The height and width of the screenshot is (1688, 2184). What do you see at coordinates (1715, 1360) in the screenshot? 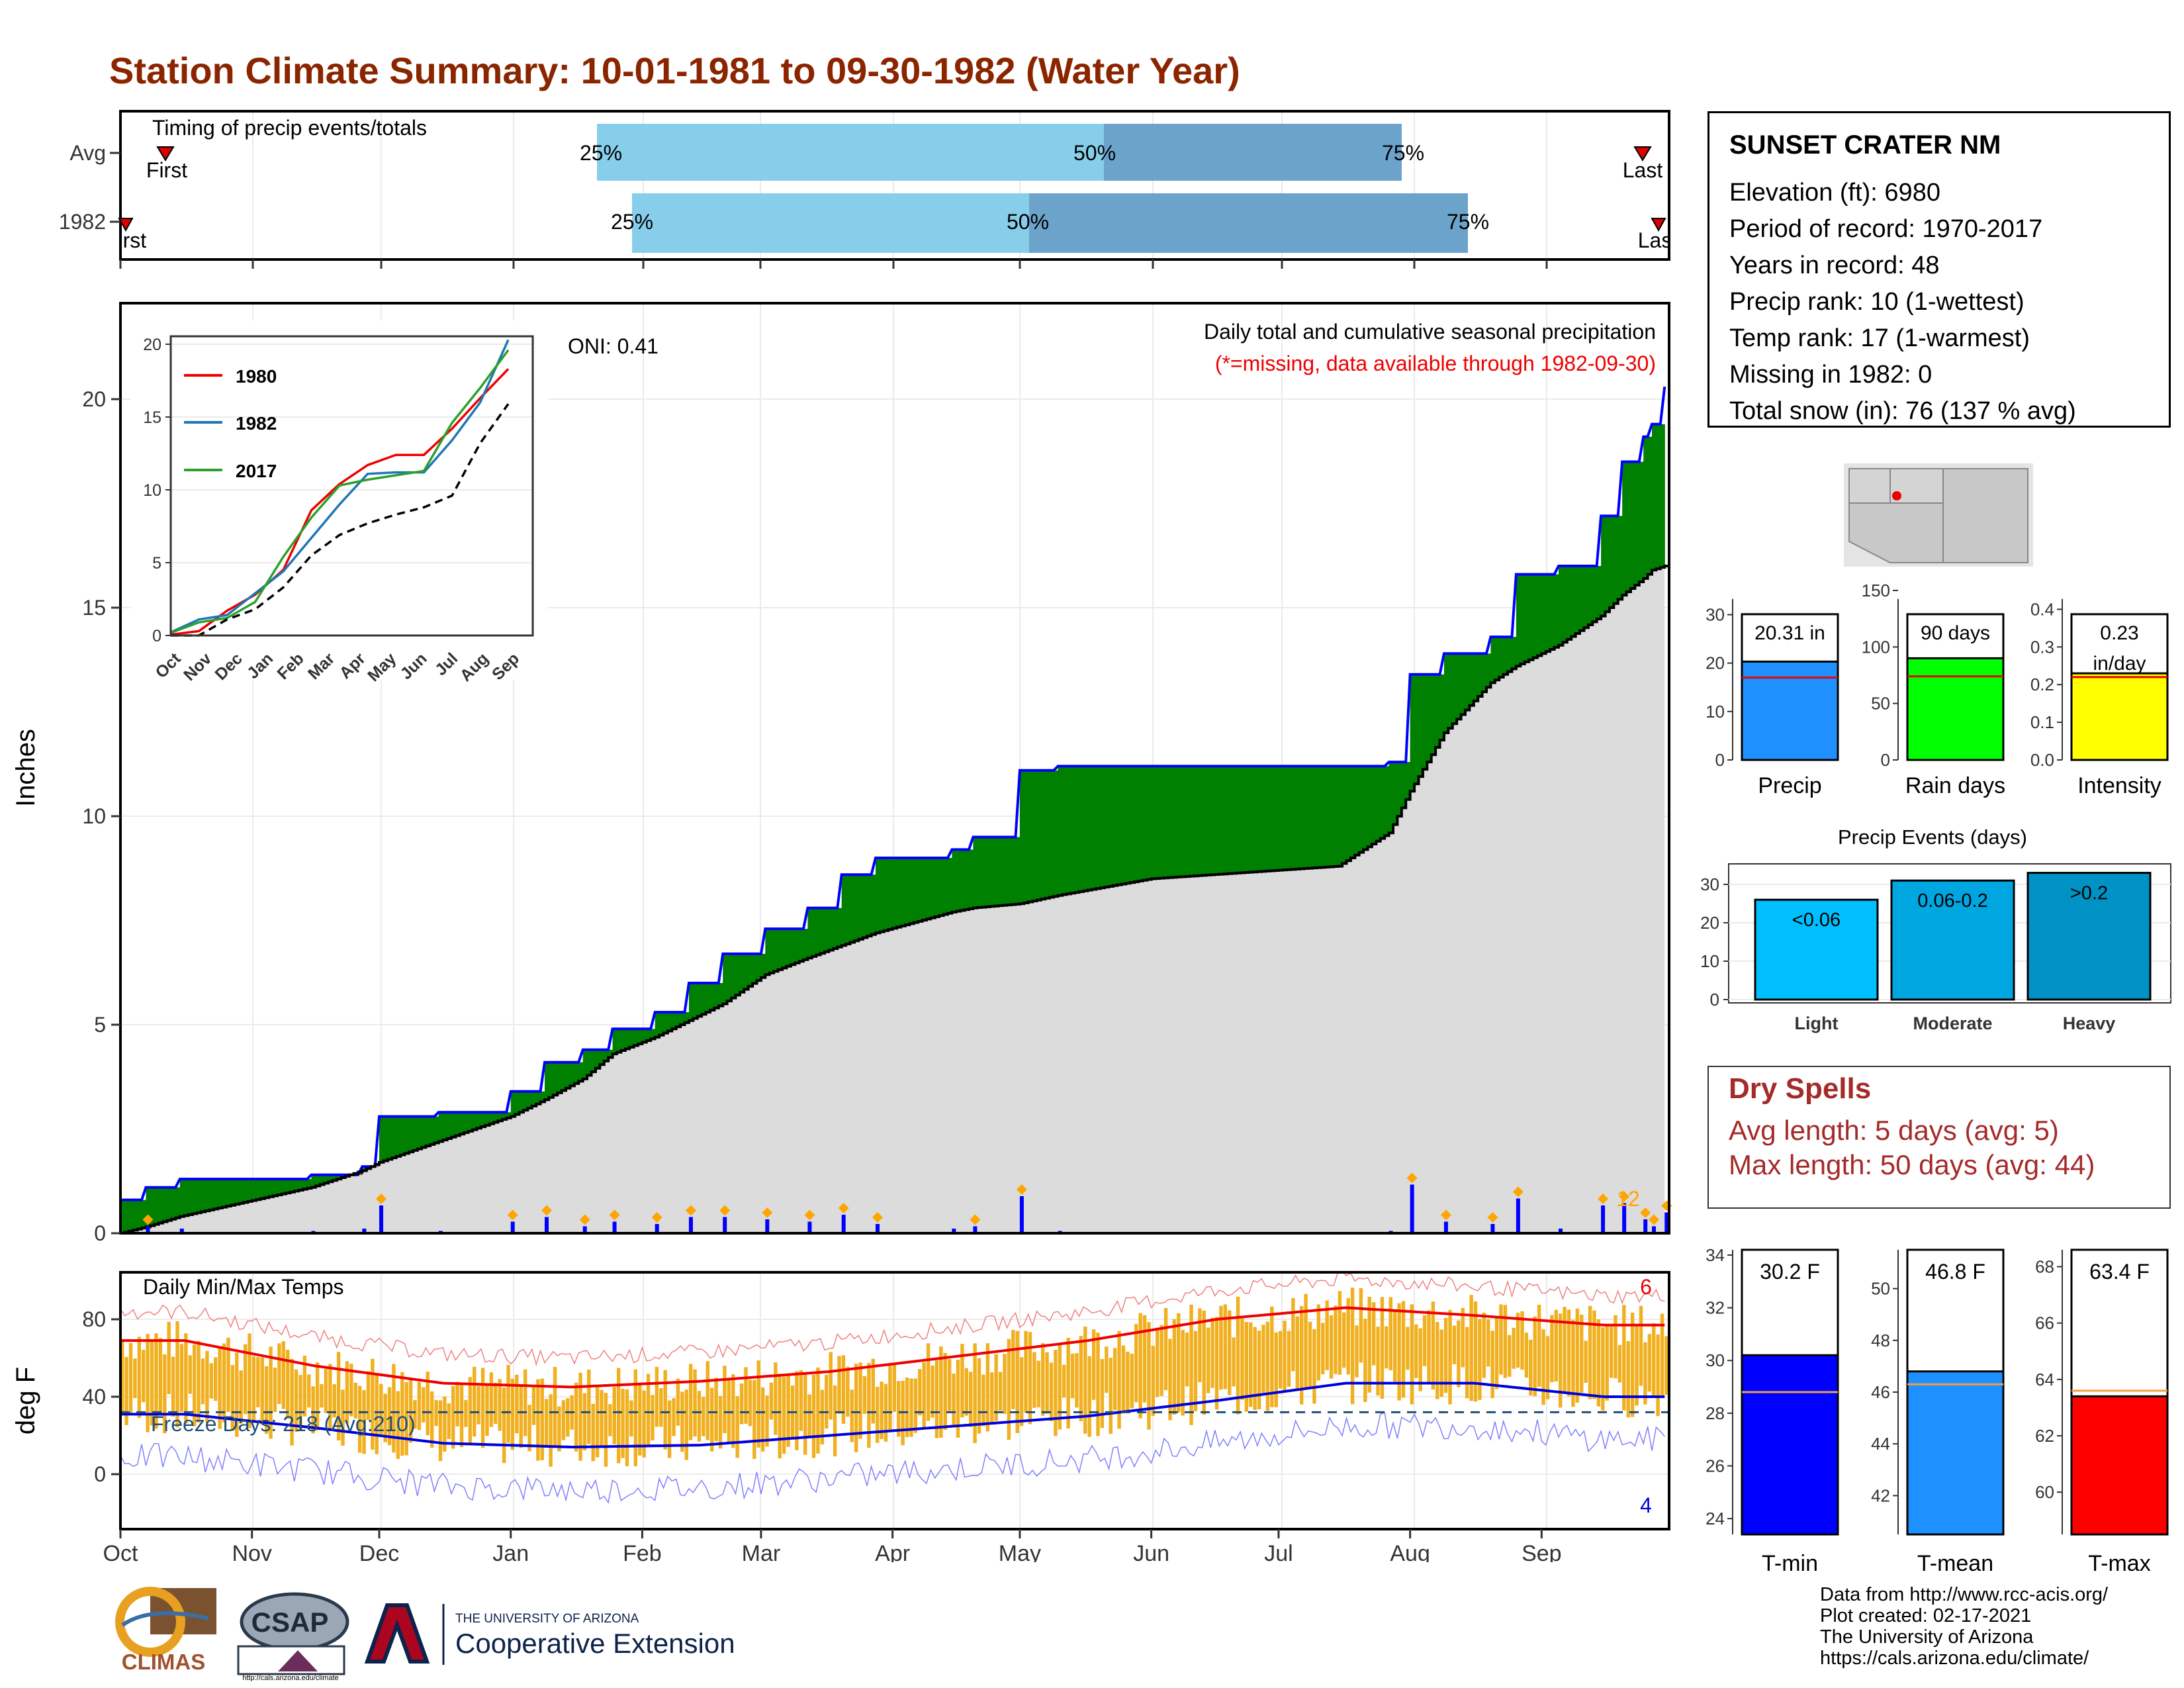
I see `temp-summary-tick-label: 30` at bounding box center [1715, 1360].